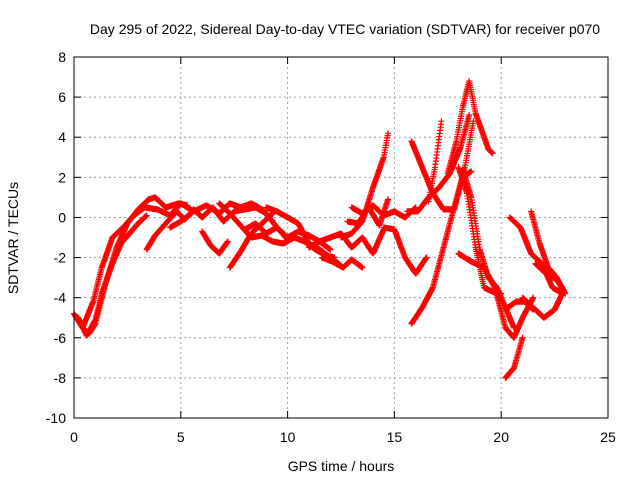 This screenshot has height=480, width=640. Describe the element at coordinates (288, 437) in the screenshot. I see `x-tick-label: 10` at that location.